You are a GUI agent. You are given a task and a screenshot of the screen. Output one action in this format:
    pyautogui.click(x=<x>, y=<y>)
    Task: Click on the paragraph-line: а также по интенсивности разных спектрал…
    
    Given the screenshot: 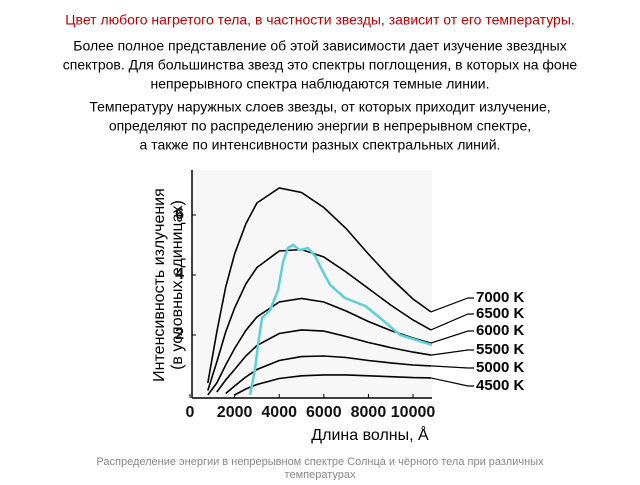 What is the action you would take?
    pyautogui.click(x=320, y=145)
    